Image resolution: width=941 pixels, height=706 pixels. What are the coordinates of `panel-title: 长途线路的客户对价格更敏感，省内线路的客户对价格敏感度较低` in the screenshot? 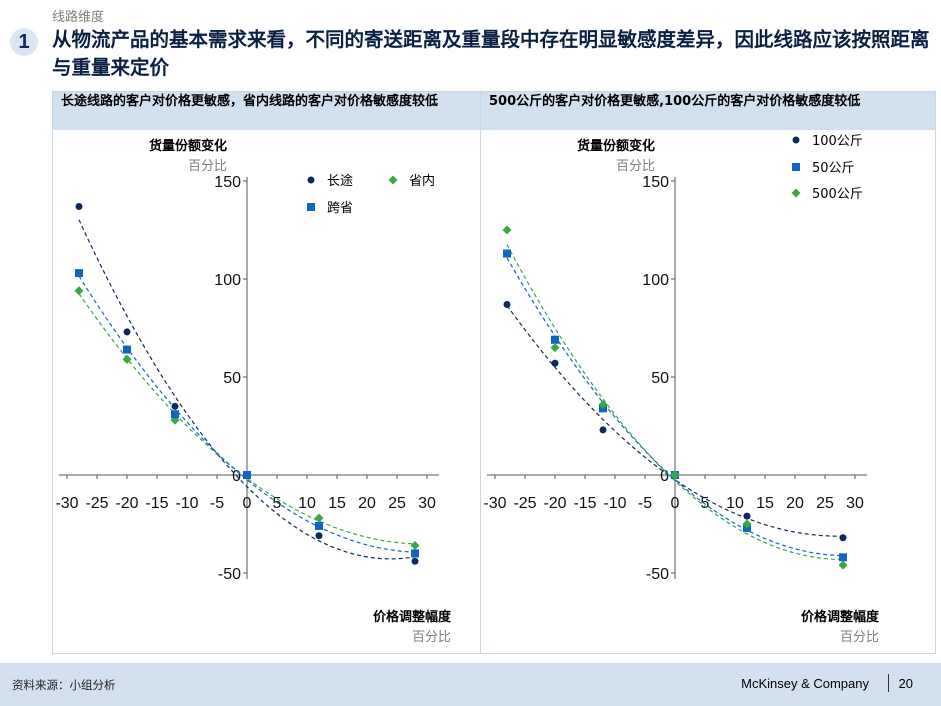 It's located at (280, 111).